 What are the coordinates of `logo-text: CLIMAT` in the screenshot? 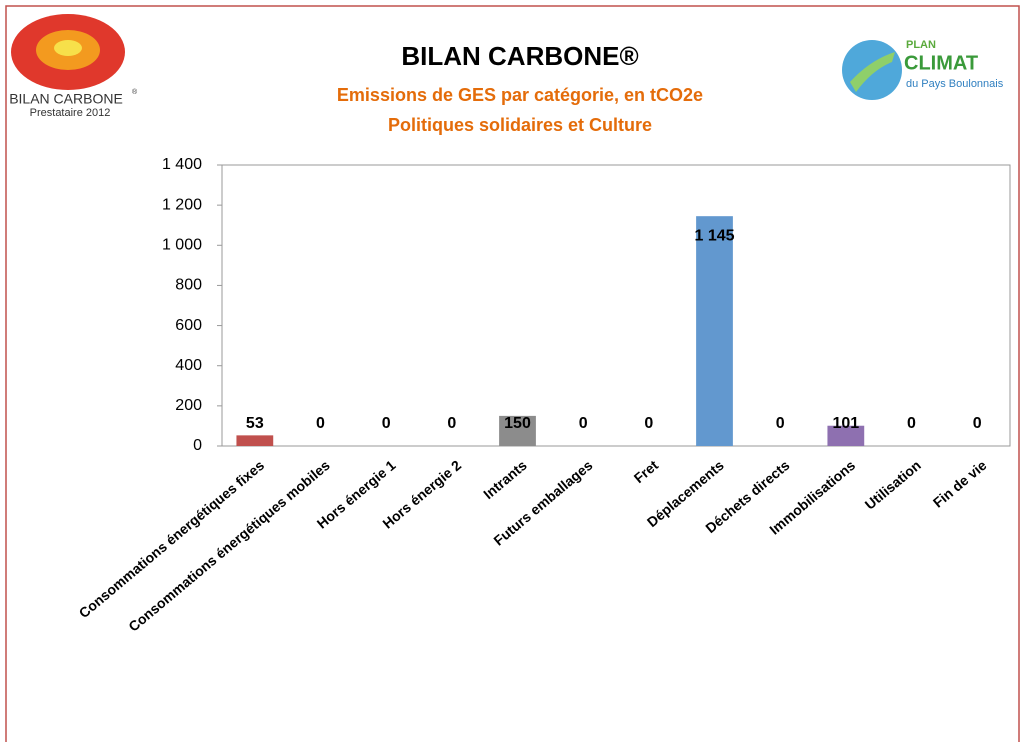 It's located at (941, 63).